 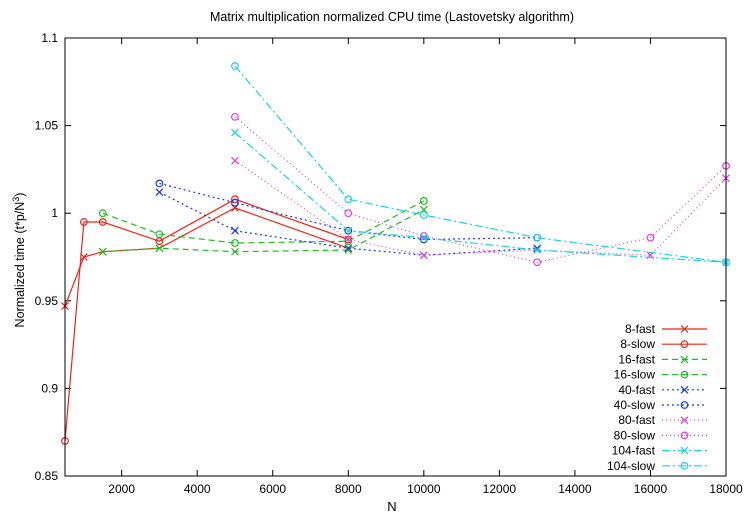 What do you see at coordinates (575, 489) in the screenshot?
I see `x-tick-label-14000: 14000` at bounding box center [575, 489].